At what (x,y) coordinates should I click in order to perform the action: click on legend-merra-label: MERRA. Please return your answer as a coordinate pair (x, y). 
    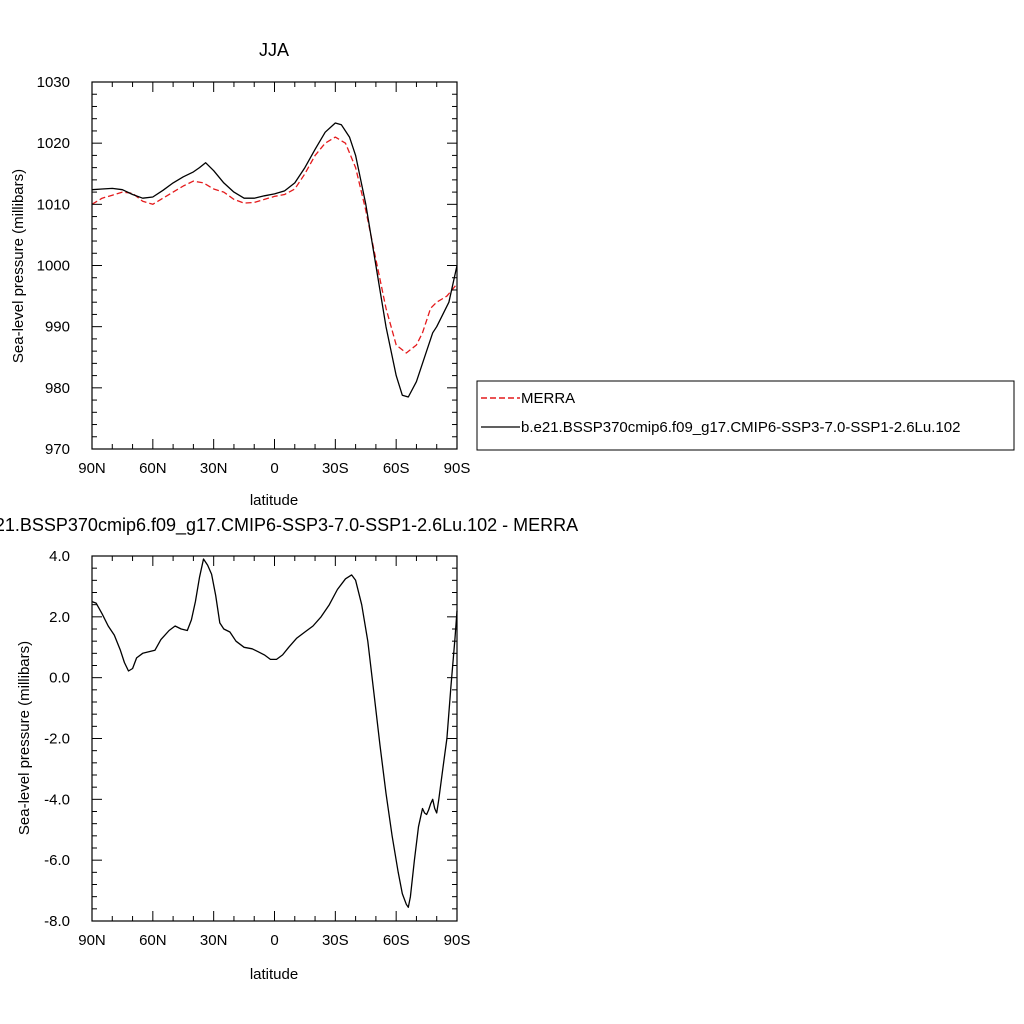
    Looking at the image, I should click on (548, 398).